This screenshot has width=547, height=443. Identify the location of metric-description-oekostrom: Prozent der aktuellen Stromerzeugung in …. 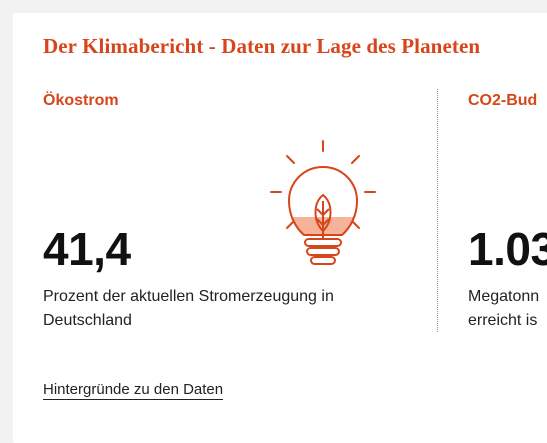
(188, 309).